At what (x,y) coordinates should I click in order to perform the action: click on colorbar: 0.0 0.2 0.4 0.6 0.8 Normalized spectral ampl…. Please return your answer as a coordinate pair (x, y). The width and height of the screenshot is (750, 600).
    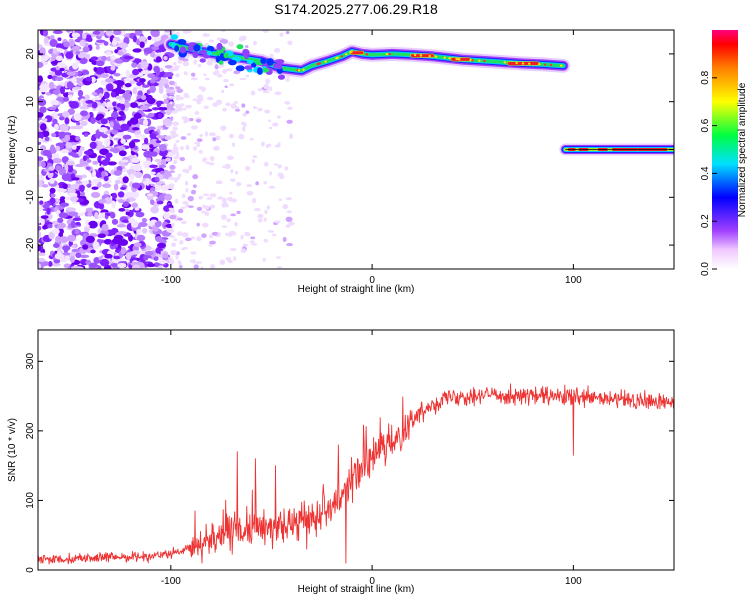
    Looking at the image, I should click on (724, 153).